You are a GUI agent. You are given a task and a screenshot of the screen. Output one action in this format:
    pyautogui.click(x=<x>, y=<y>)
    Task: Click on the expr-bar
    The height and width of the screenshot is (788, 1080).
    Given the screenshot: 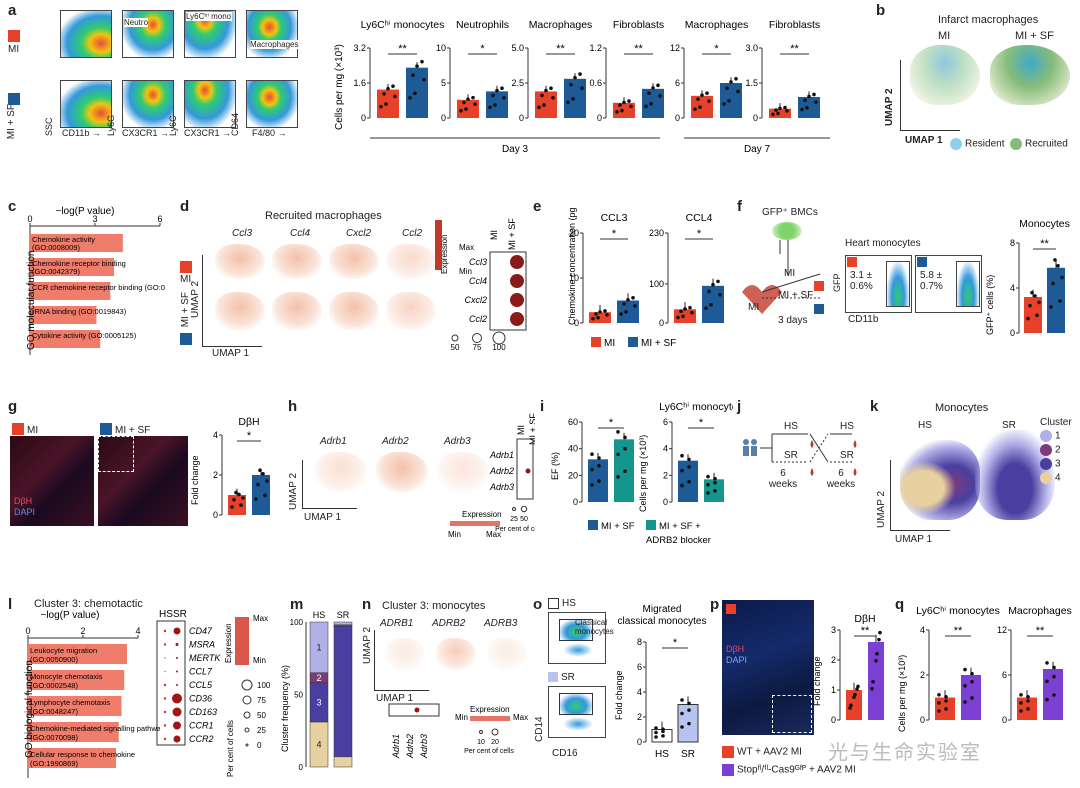 What is the action you would take?
    pyautogui.click(x=438, y=245)
    